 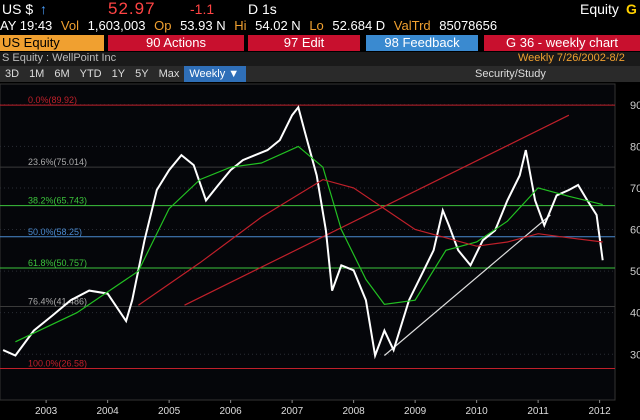 What do you see at coordinates (262, 9) in the screenshot?
I see `period: D 1s` at bounding box center [262, 9].